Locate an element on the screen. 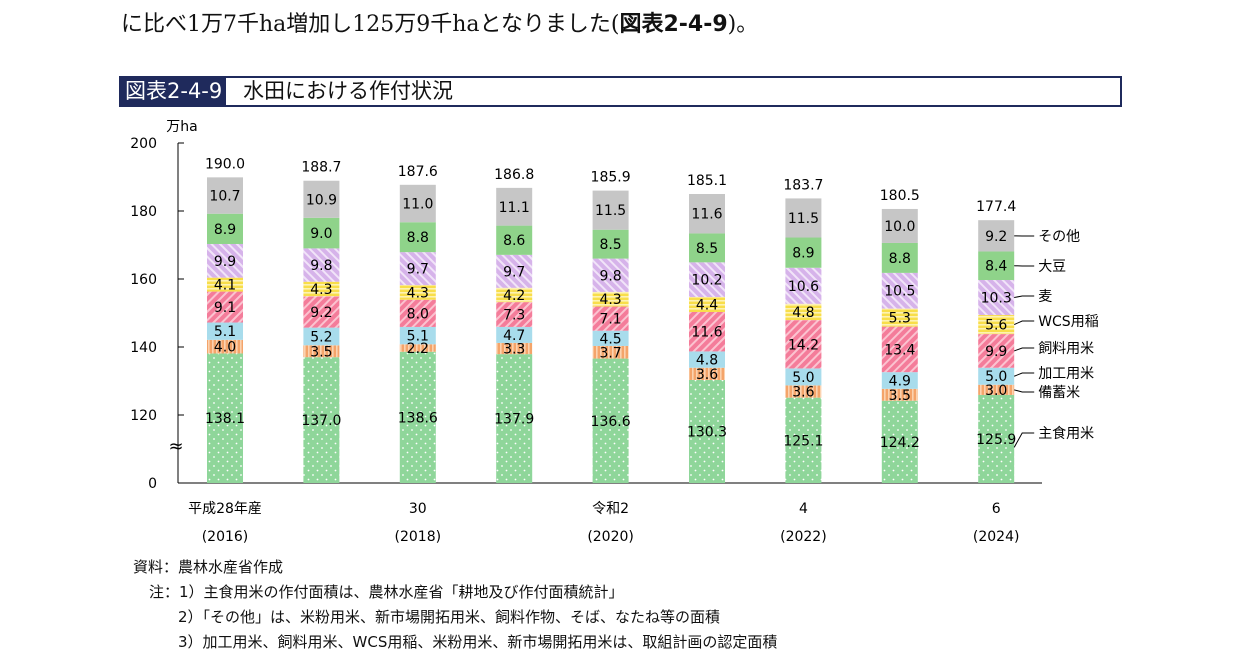 Image resolution: width=1241 pixels, height=652 pixels. segment-value-label: 125.1 is located at coordinates (803, 441).